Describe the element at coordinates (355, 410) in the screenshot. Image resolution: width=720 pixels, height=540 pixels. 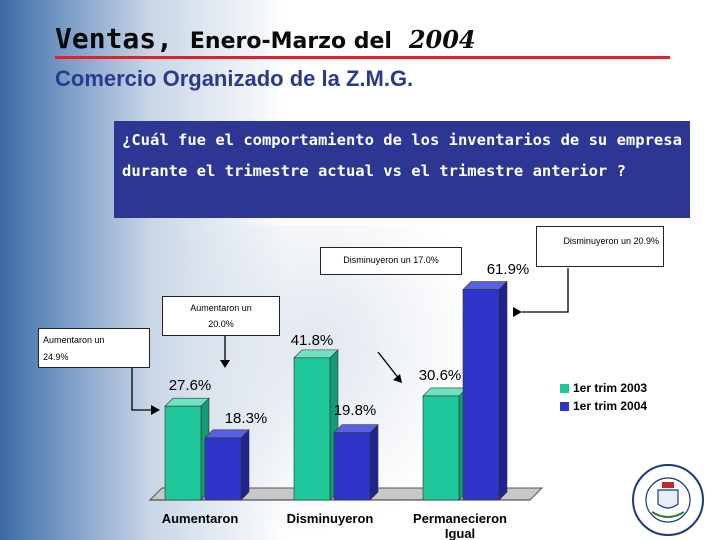
I see `data-label-1-1: 19.8%` at that location.